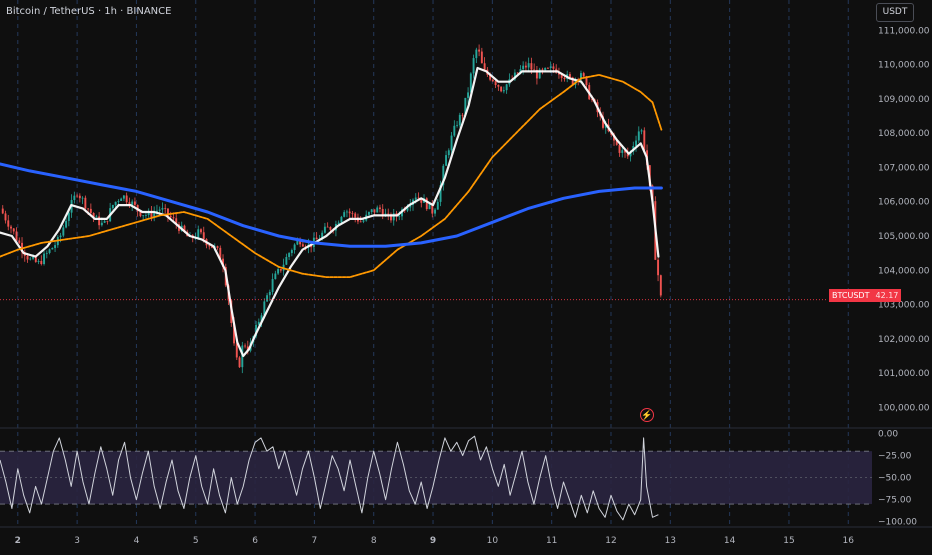 The width and height of the screenshot is (932, 555). Describe the element at coordinates (18, 541) in the screenshot. I see `time-tick-label: 2` at that location.